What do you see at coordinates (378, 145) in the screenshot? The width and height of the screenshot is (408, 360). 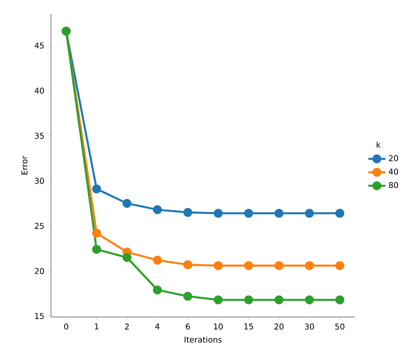 I see `legend-title: k` at bounding box center [378, 145].